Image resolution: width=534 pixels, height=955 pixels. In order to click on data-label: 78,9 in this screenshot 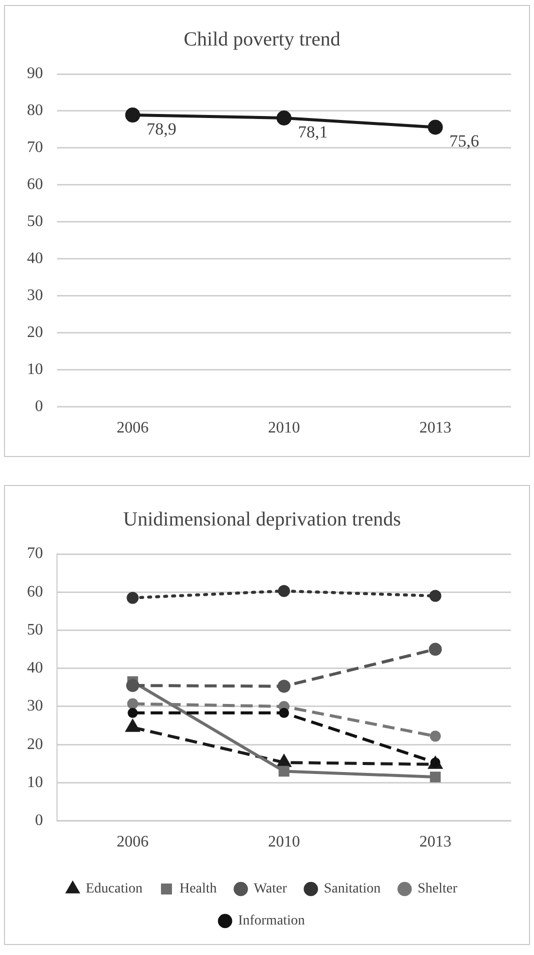, I will do `click(161, 129)`.